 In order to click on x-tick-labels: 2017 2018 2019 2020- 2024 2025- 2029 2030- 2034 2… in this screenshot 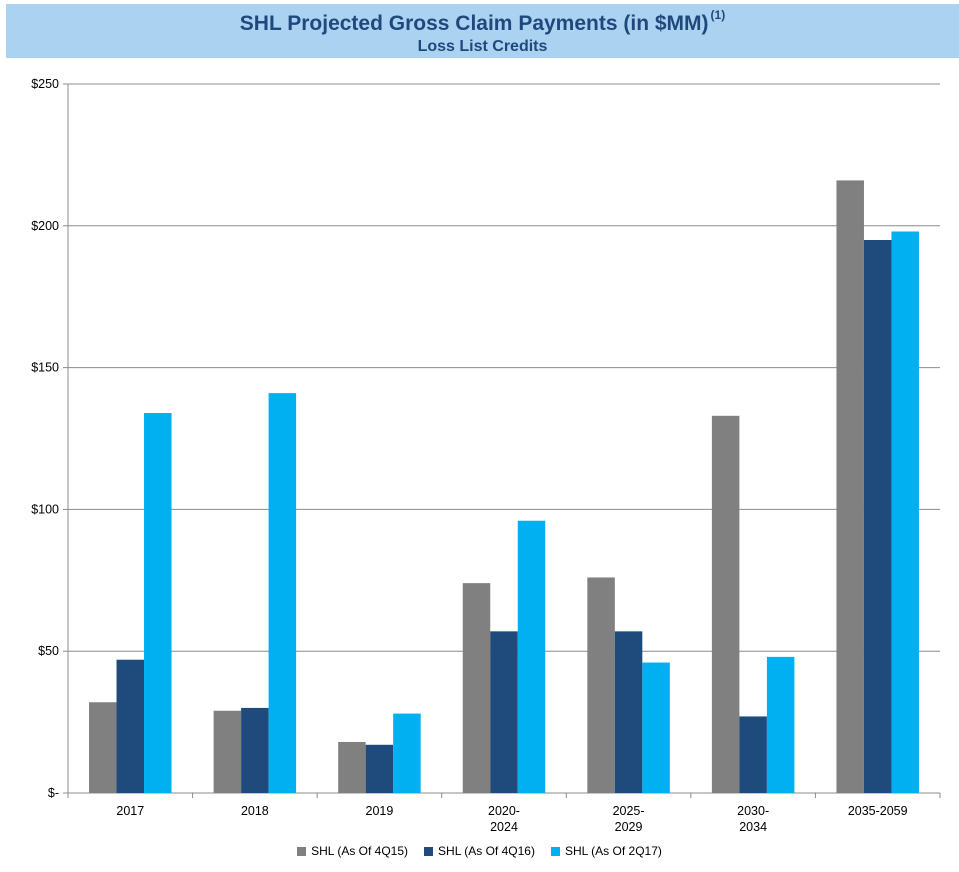, I will do `click(511, 819)`.